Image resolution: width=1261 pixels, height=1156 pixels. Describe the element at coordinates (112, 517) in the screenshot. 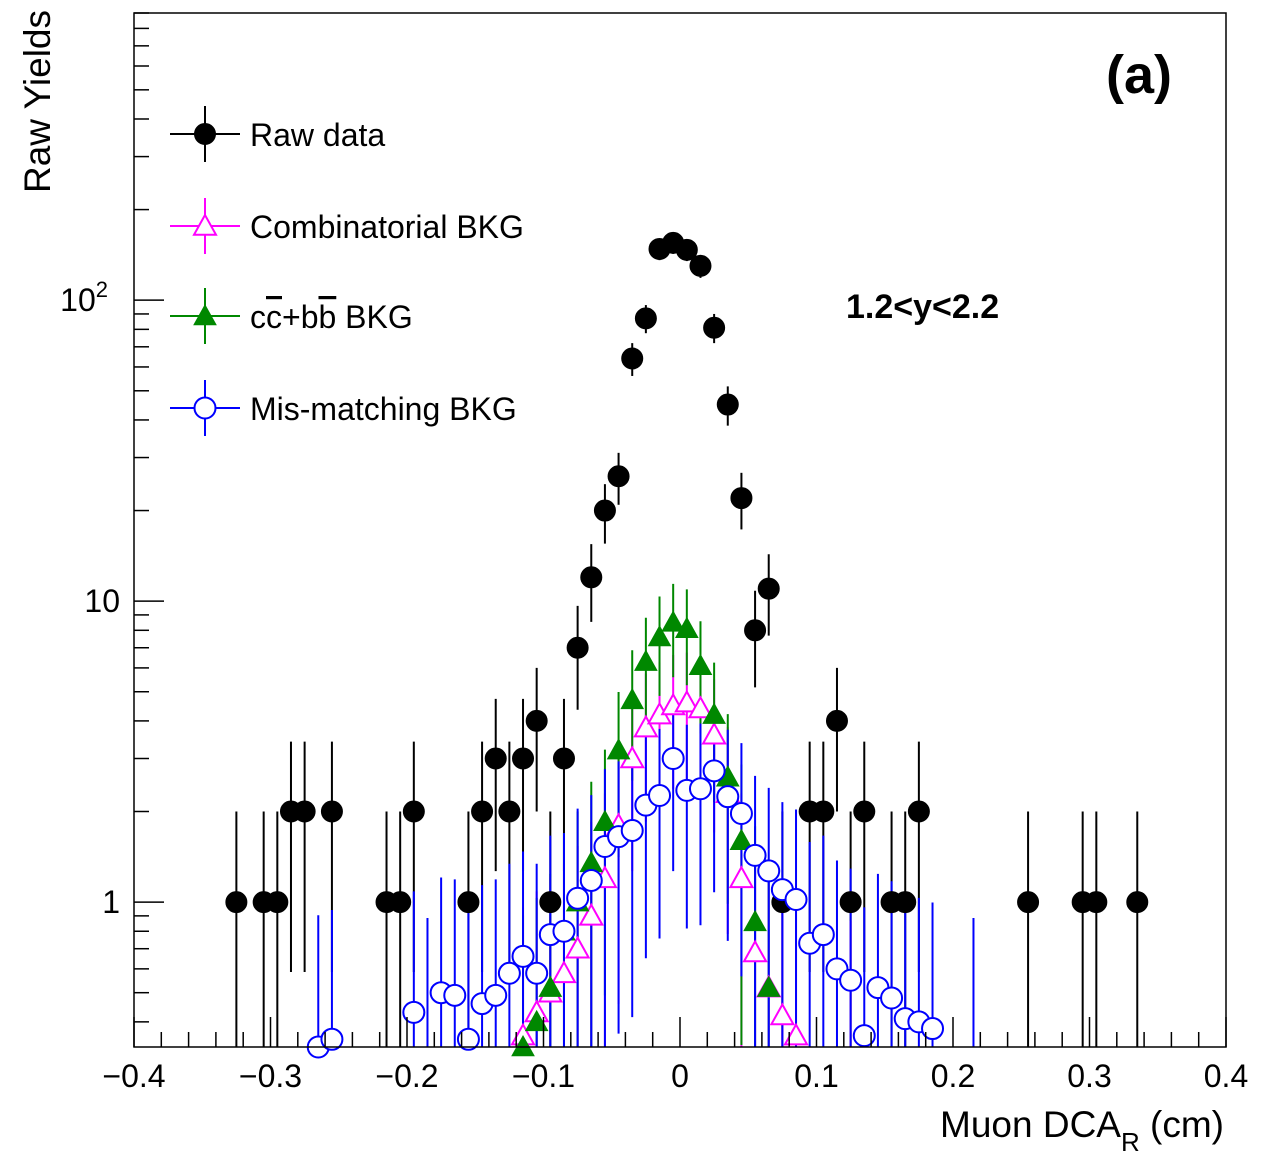

I see `y-axis-ticks: 1 10 102` at that location.